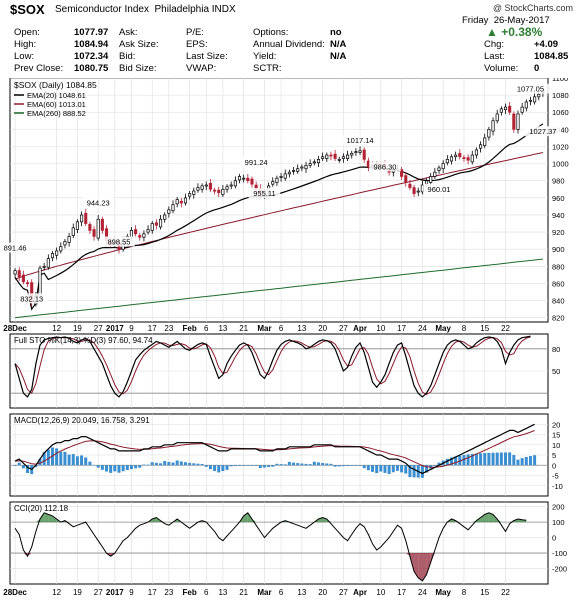 The image size is (581, 600). Describe the element at coordinates (558, 318) in the screenshot. I see `price-tick-label: 820` at that location.